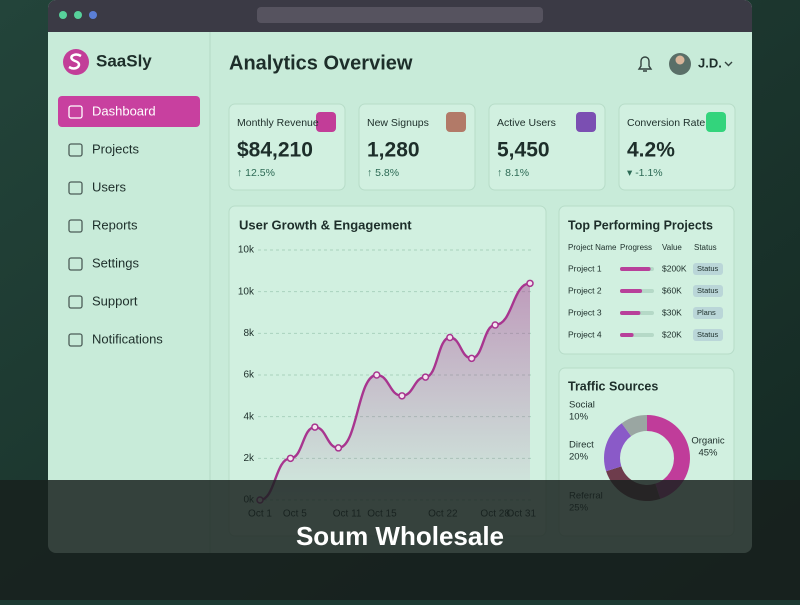  Describe the element at coordinates (249, 416) in the screenshot. I see `y-tick-label: 4k` at that location.